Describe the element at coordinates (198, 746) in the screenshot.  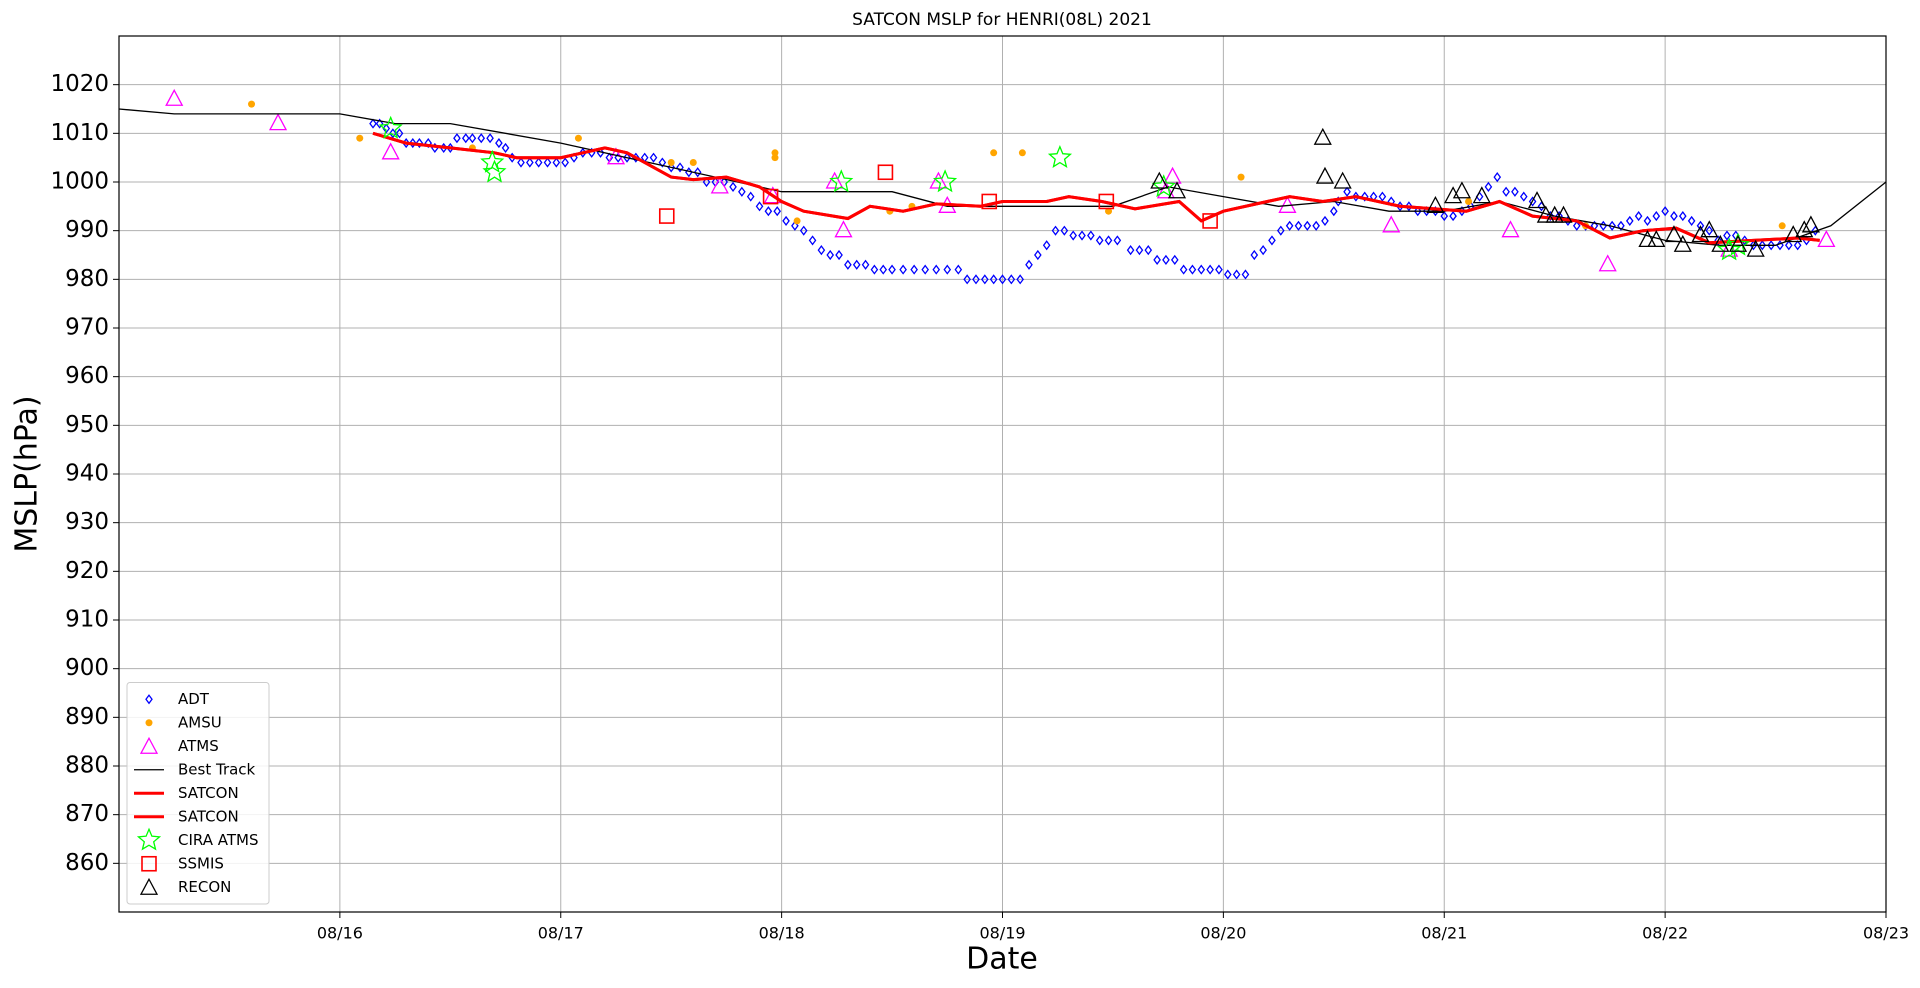
I see `legend-label: ATMS` at that location.